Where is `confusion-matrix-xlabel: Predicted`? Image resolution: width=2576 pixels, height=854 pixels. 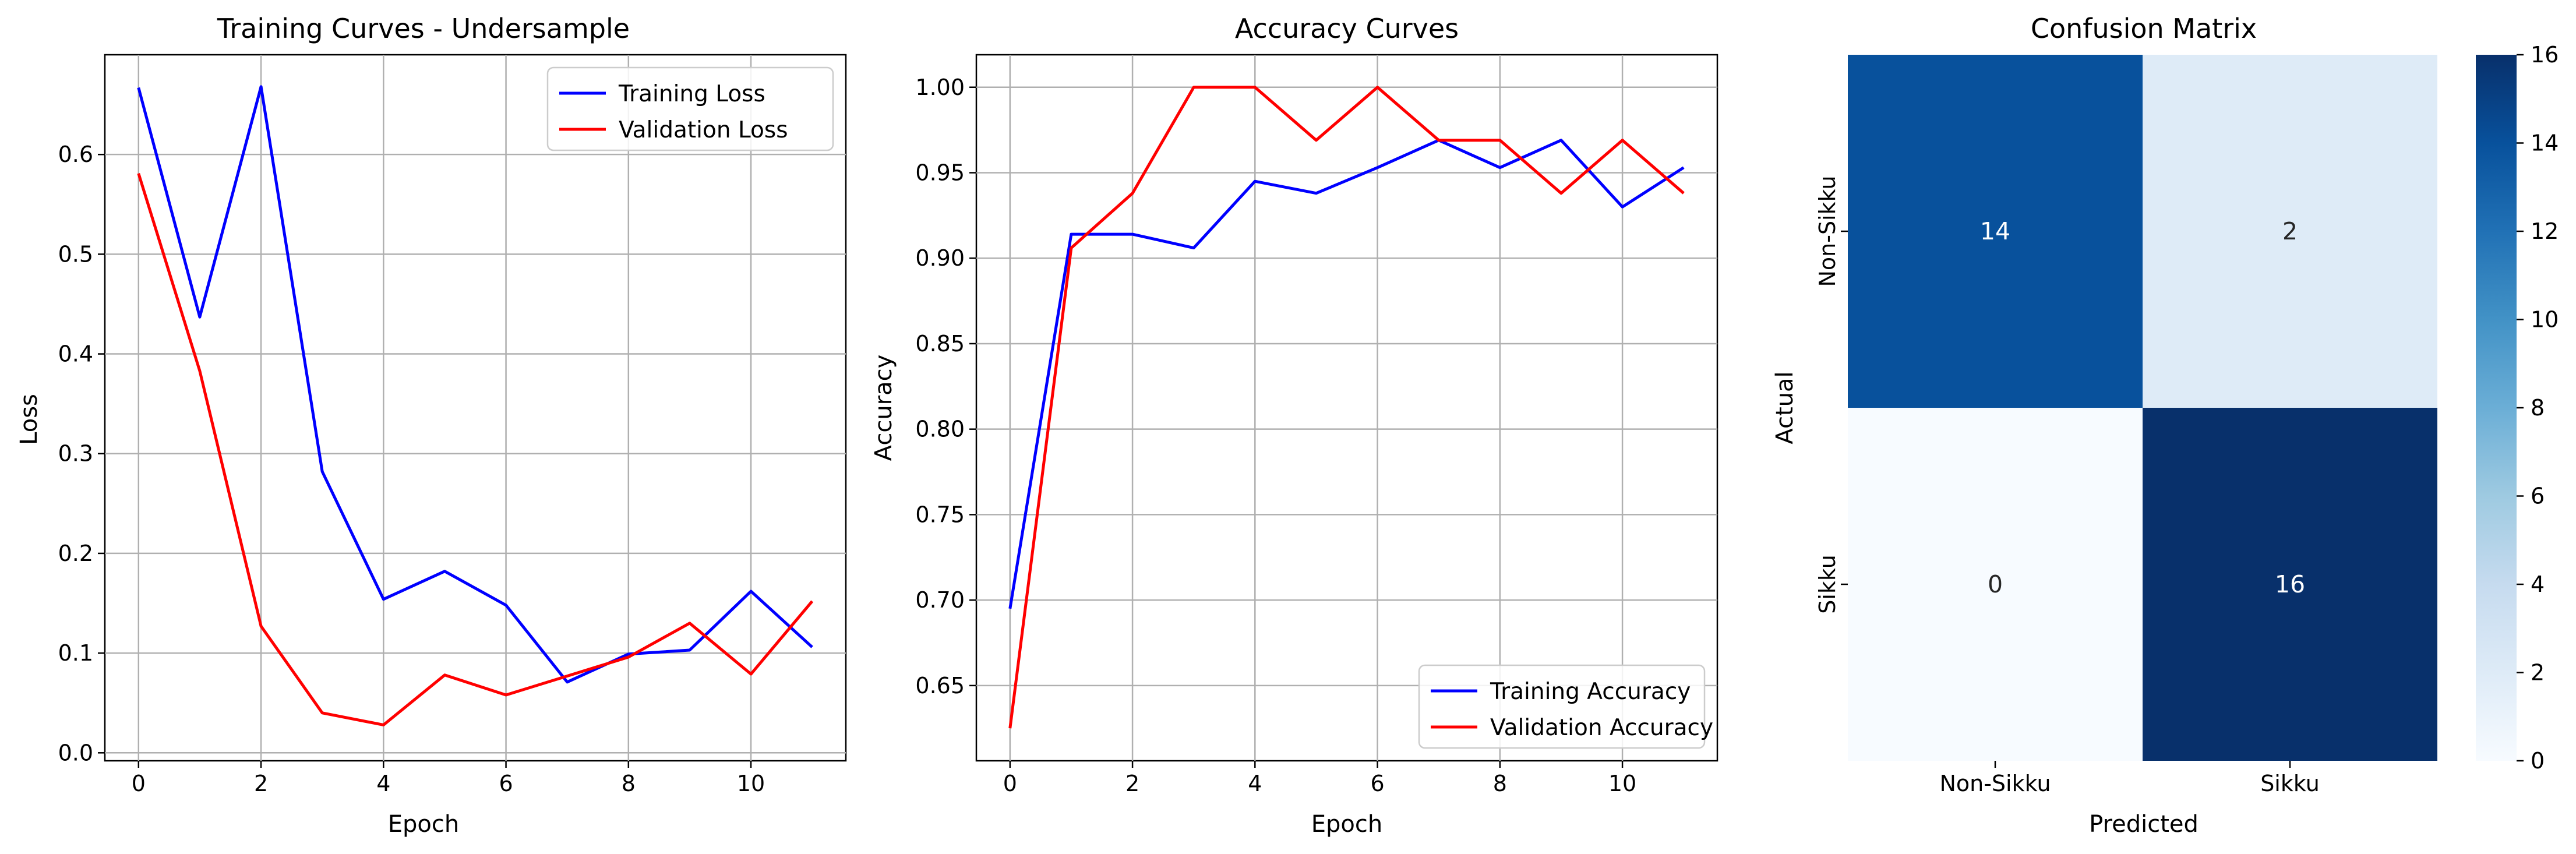
confusion-matrix-xlabel: Predicted is located at coordinates (2144, 824).